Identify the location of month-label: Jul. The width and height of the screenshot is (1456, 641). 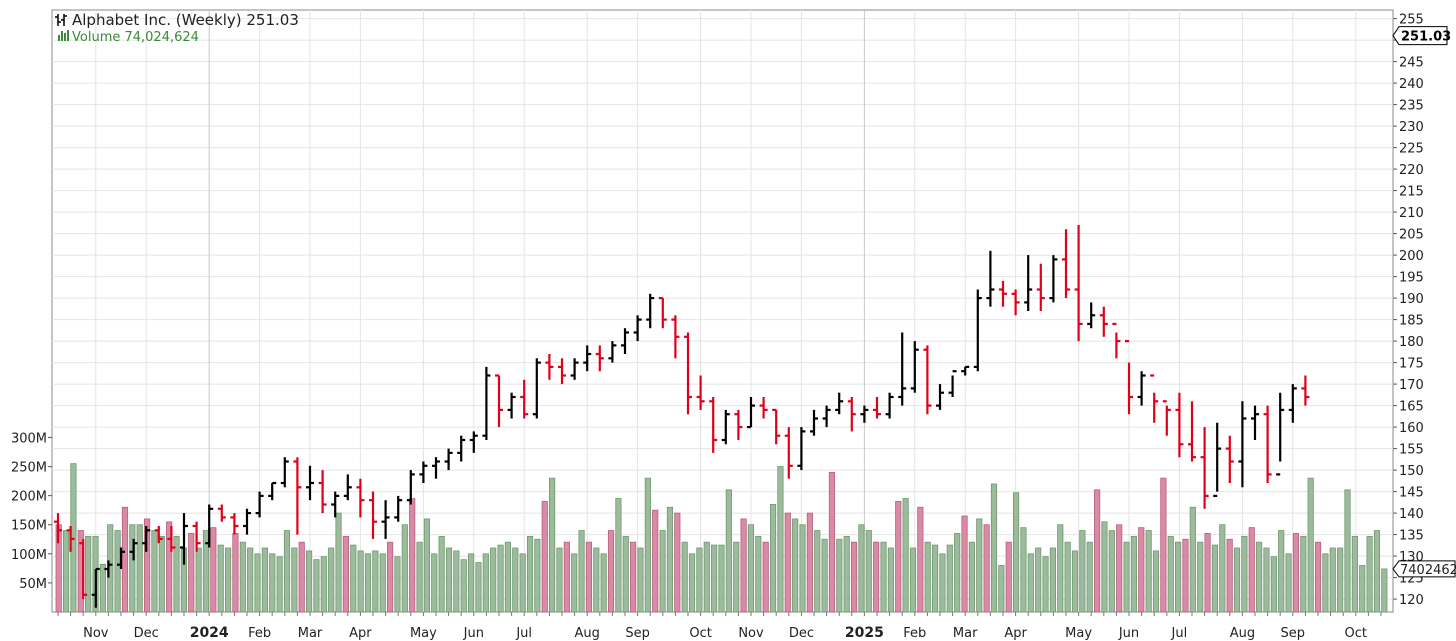
(1179, 633).